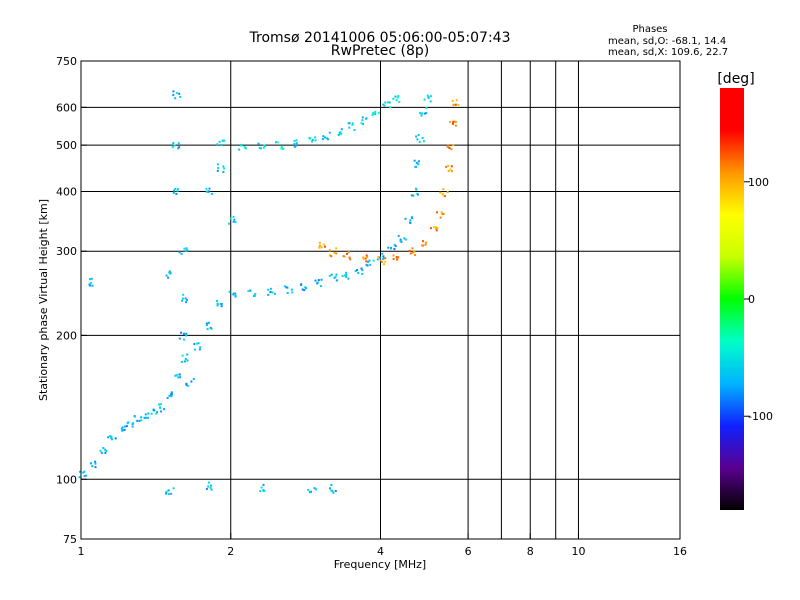 The height and width of the screenshot is (600, 800). Describe the element at coordinates (81, 551) in the screenshot. I see `x-tick-label: 1` at that location.